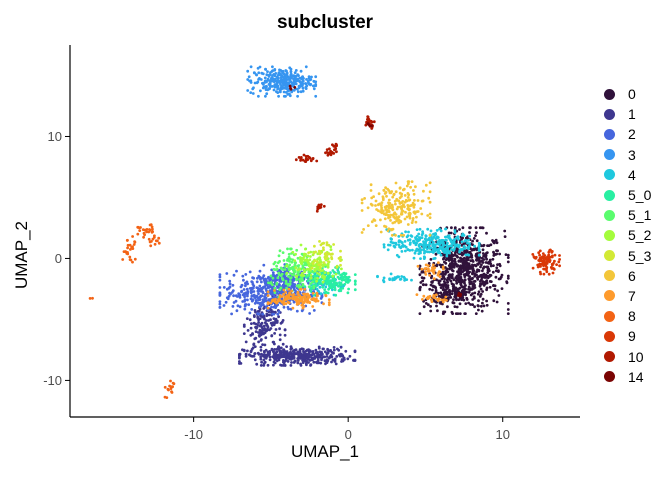 The width and height of the screenshot is (672, 480). What do you see at coordinates (609, 377) in the screenshot?
I see `legend-key` at bounding box center [609, 377].